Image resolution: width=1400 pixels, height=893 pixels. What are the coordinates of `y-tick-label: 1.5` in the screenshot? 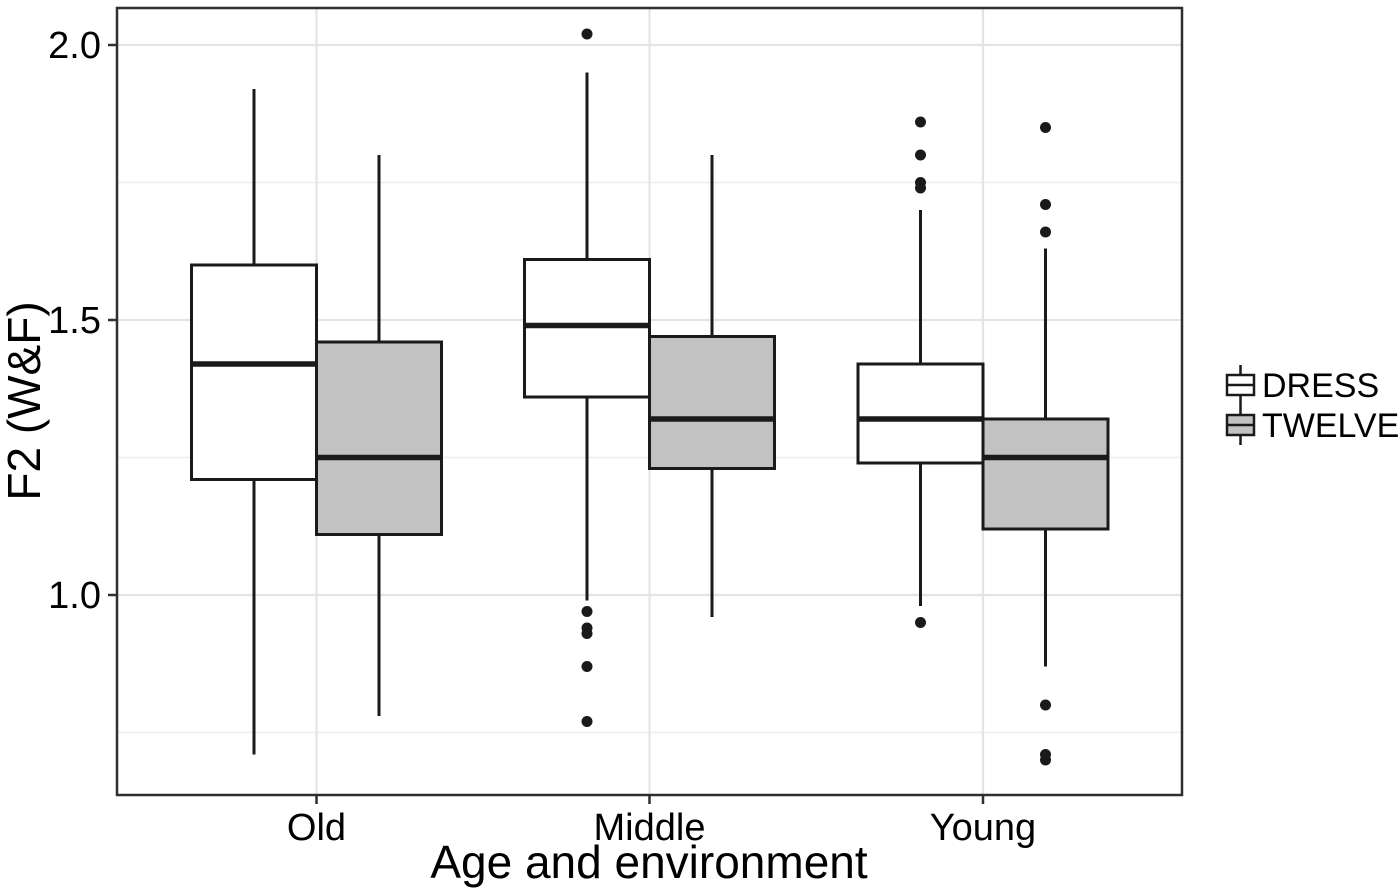 It's located at (74, 321).